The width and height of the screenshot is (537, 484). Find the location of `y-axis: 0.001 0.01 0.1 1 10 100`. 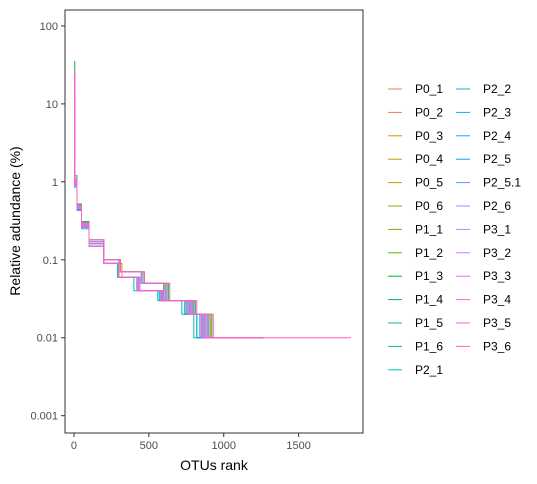

y-axis: 0.001 0.01 0.1 1 10 100 is located at coordinates (47, 222).